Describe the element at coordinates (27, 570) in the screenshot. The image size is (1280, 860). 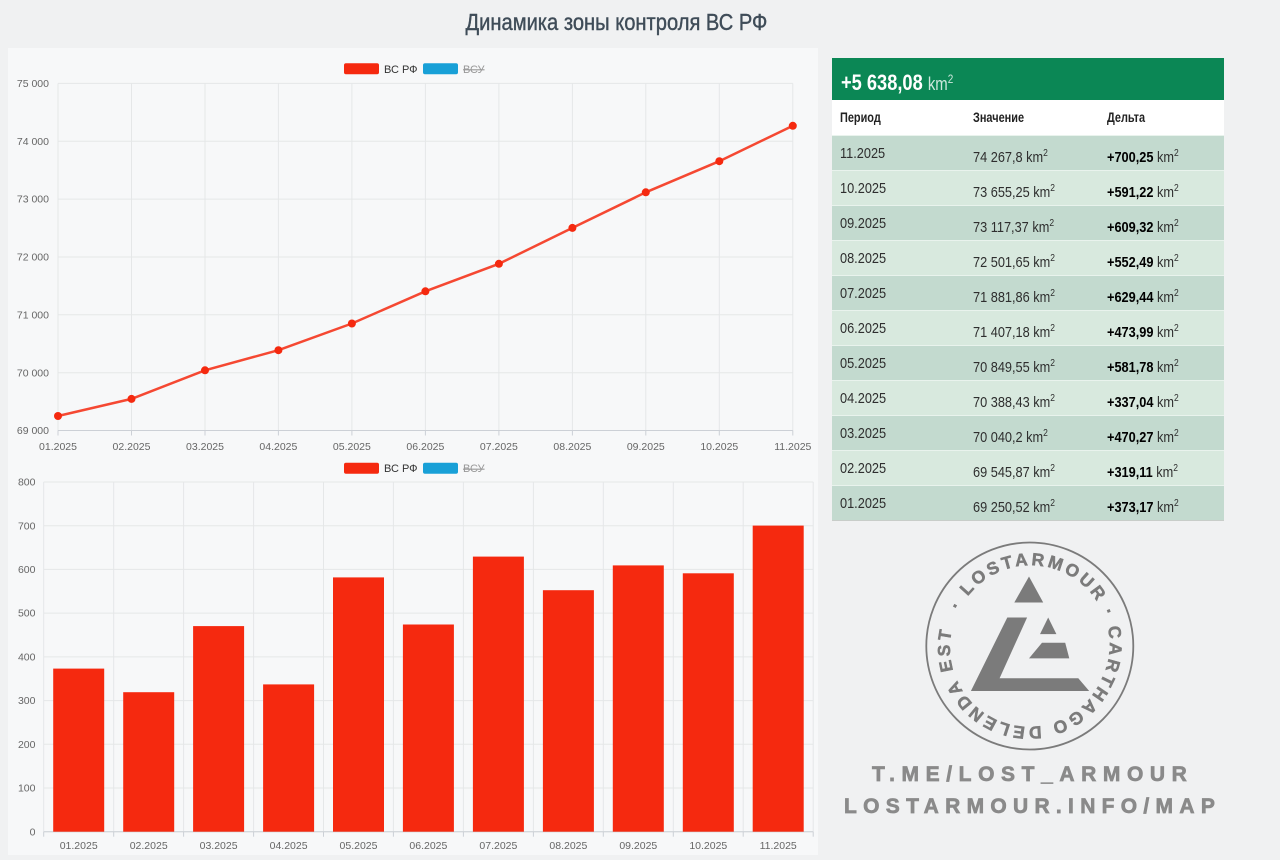
I see `svg-text: 600` at that location.